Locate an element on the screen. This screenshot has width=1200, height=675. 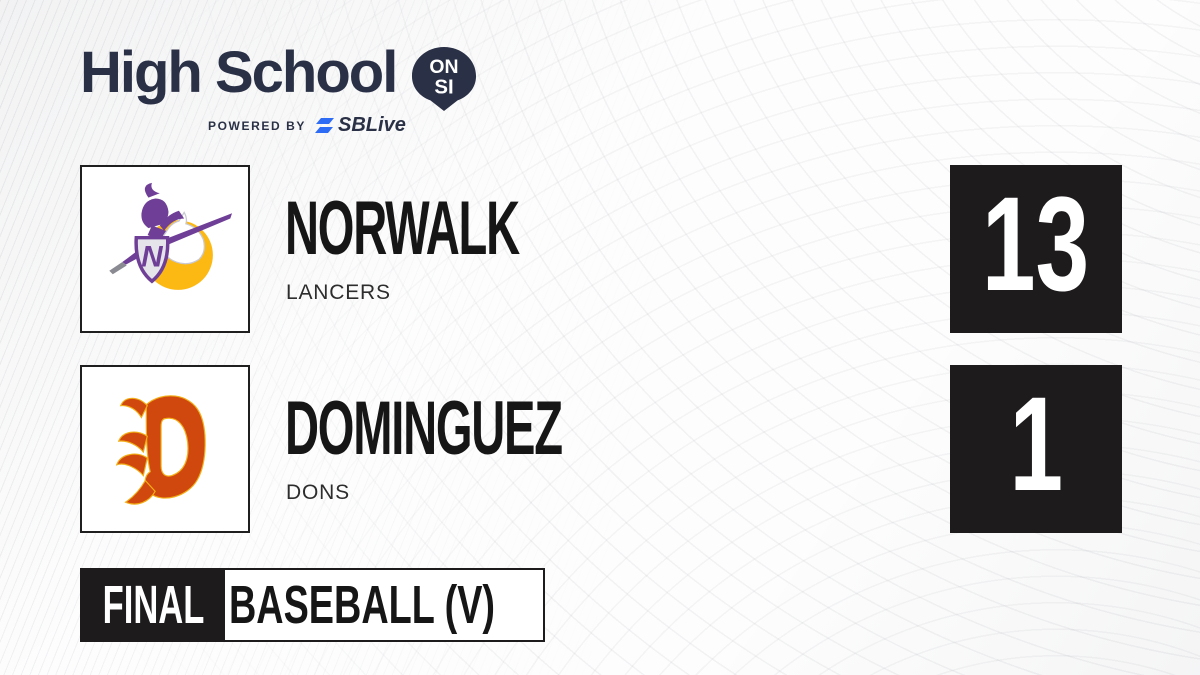
dominguez-score-box: 1 is located at coordinates (1036, 449).